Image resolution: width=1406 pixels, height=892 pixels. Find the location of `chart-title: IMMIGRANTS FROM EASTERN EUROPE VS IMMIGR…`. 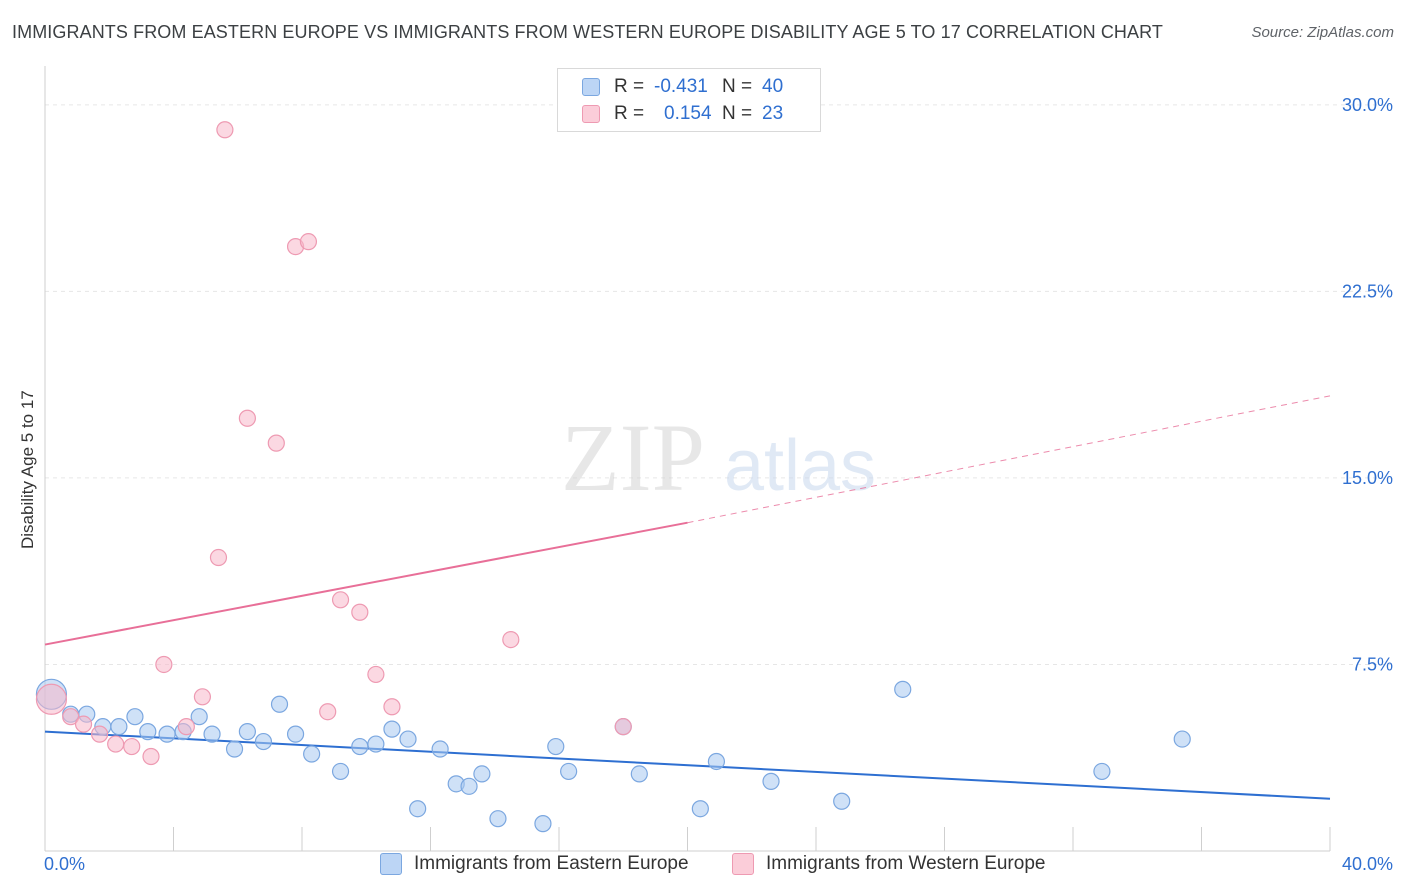

chart-title: IMMIGRANTS FROM EASTERN EUROPE VS IMMIGR… is located at coordinates (588, 32).